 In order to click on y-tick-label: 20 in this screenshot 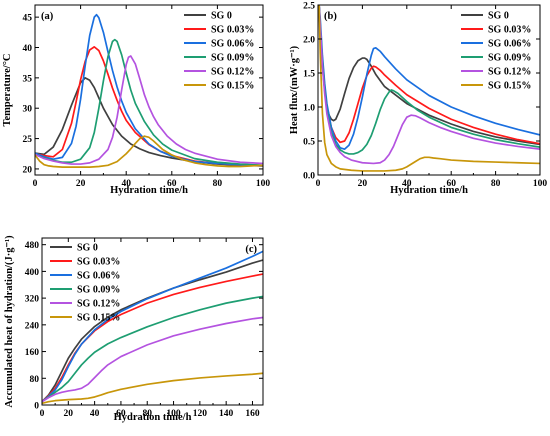, I will do `click(28, 170)`.